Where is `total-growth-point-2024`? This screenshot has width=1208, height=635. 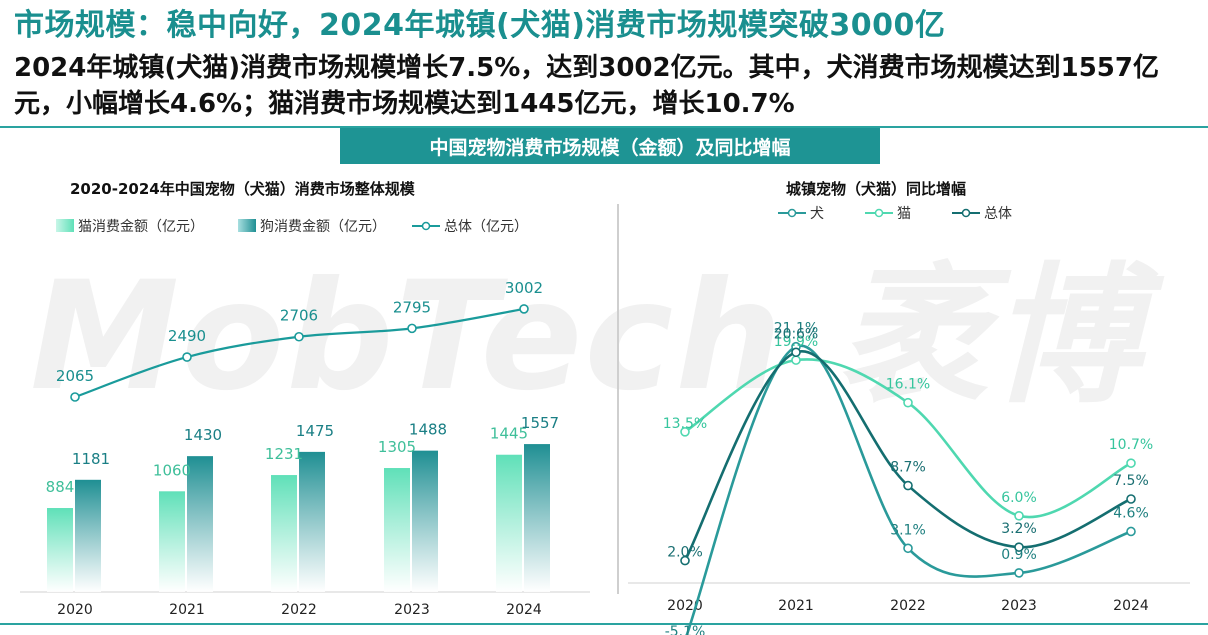 total-growth-point-2024 is located at coordinates (1131, 499).